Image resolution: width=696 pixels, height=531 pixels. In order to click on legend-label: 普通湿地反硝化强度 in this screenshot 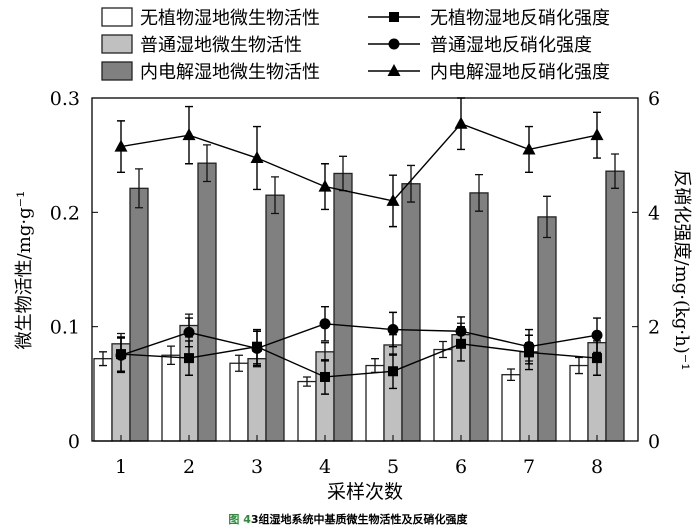, I will do `click(511, 45)`.